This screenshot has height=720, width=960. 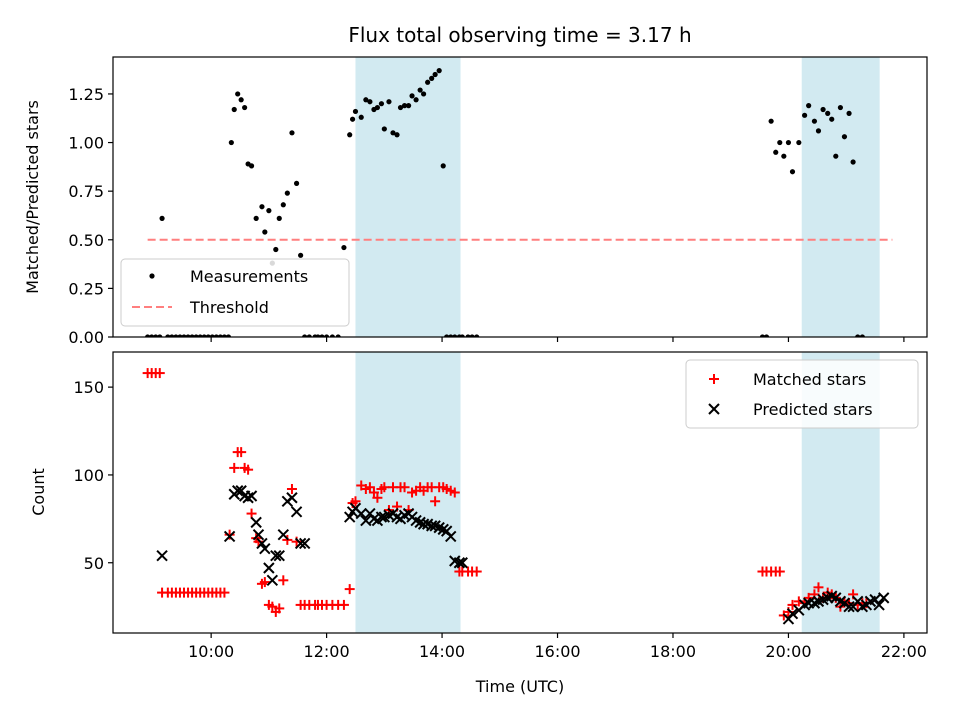 I want to click on legend-measurements-label: Measurements, so click(x=249, y=276).